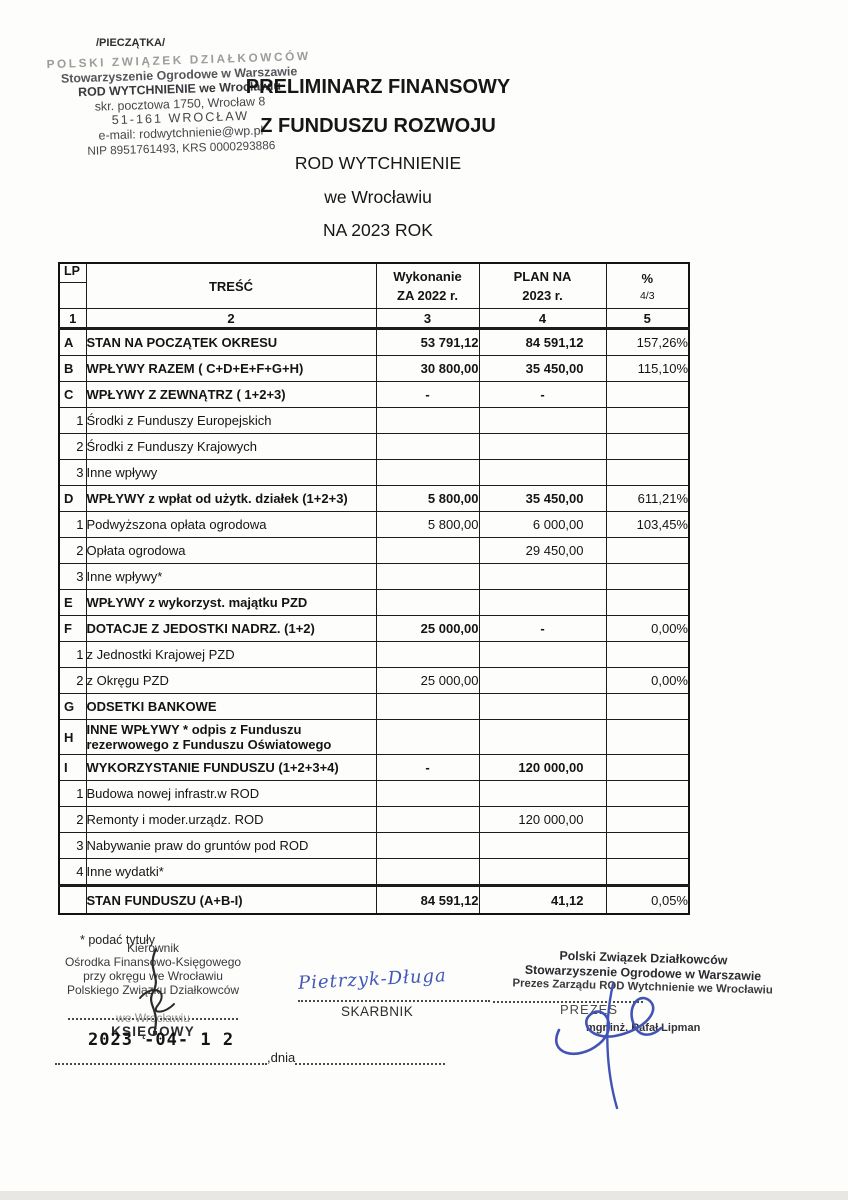  I want to click on cell-tresc: ODSETKI BANKOWE, so click(231, 706).